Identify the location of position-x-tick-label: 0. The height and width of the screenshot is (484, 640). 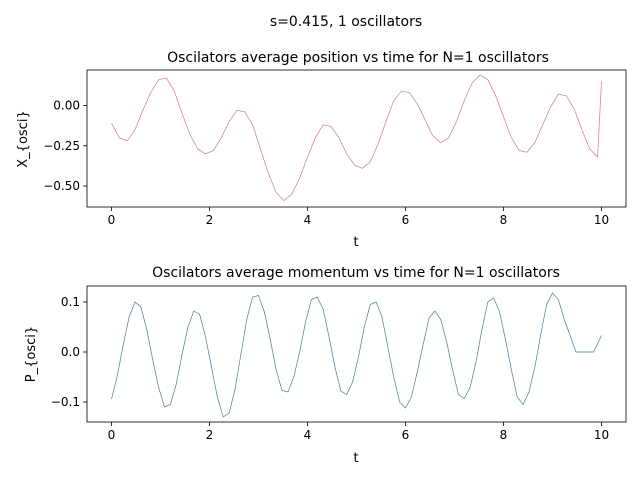
(112, 220).